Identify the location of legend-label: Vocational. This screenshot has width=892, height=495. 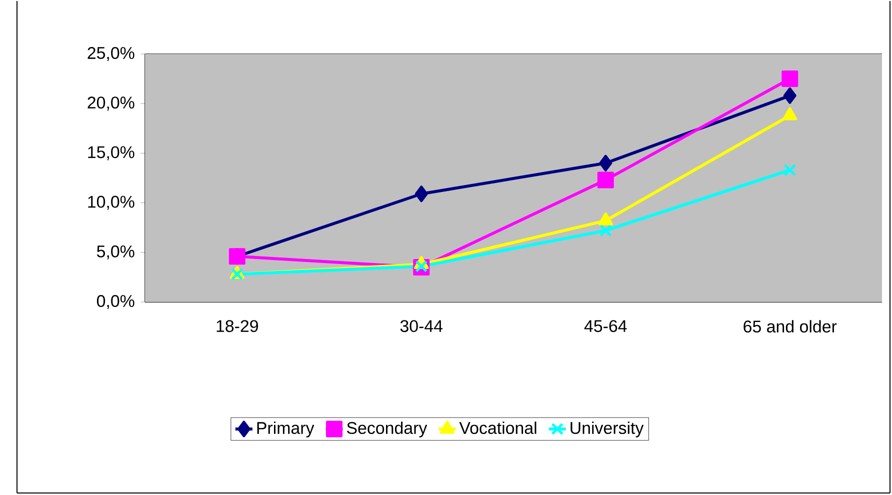
(497, 428).